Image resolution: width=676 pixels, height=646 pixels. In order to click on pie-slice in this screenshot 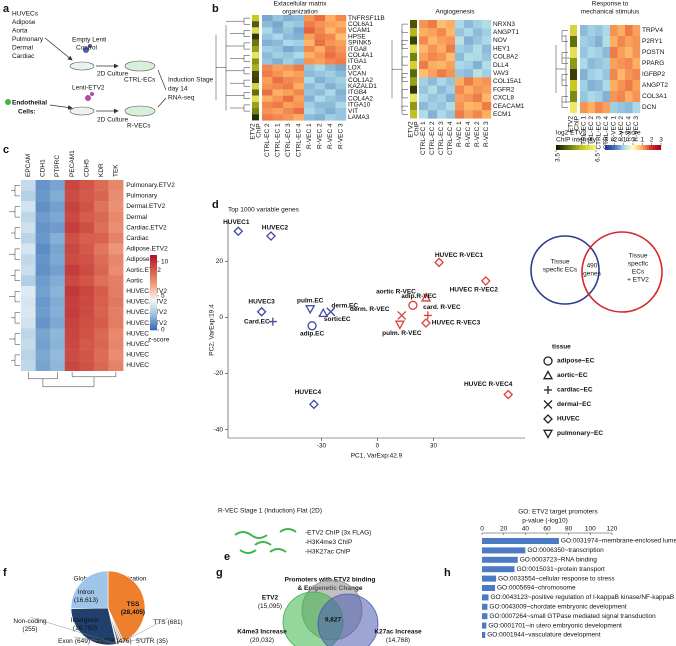, I will do `click(93, 626)`.